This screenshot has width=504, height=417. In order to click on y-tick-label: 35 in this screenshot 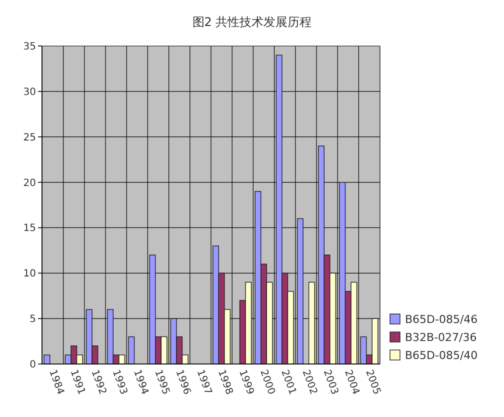, I will do `click(29, 47)`.